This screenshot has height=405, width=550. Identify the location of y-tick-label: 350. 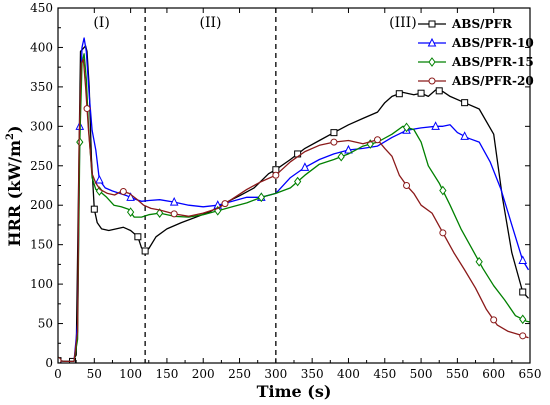
(41, 87).